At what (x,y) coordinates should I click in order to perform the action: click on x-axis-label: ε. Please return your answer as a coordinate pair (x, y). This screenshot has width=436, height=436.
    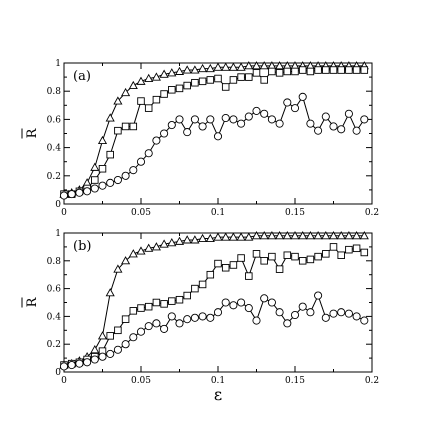
    Looking at the image, I should click on (218, 394).